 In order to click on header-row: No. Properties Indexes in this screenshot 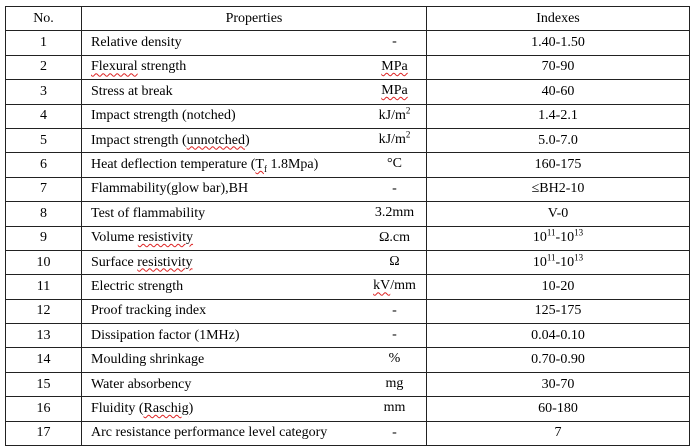, I will do `click(347, 18)`.